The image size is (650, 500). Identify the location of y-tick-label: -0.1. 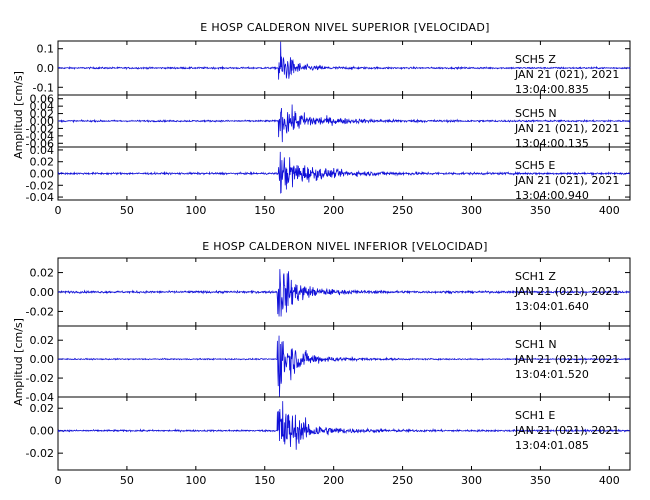
(43, 87).